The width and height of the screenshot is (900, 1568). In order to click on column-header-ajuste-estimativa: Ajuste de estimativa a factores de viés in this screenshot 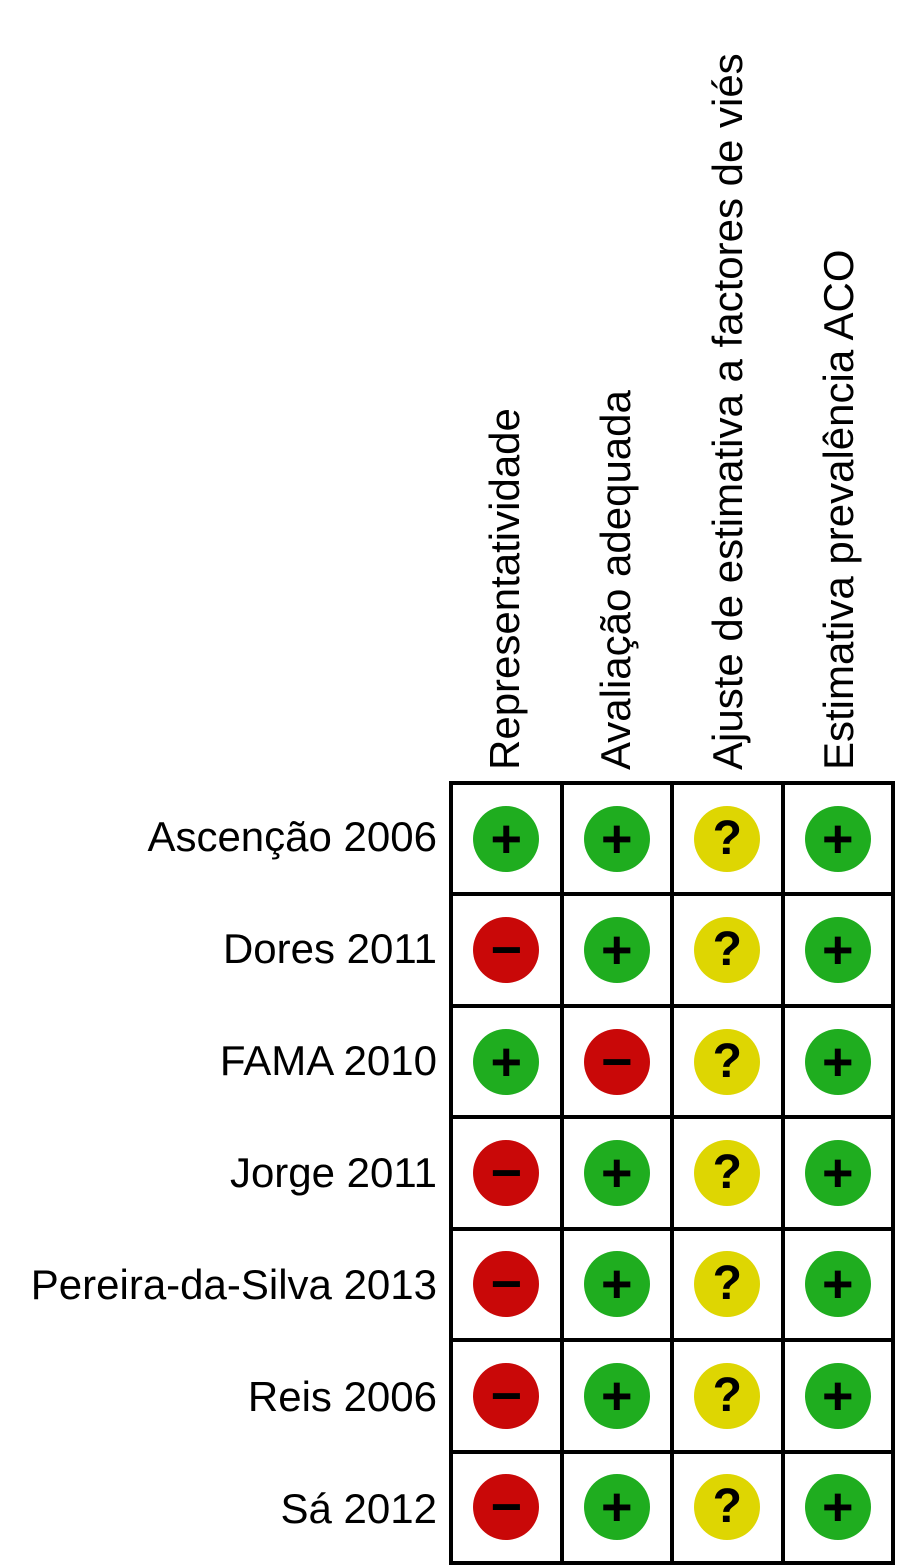, I will do `click(727, 411)`.